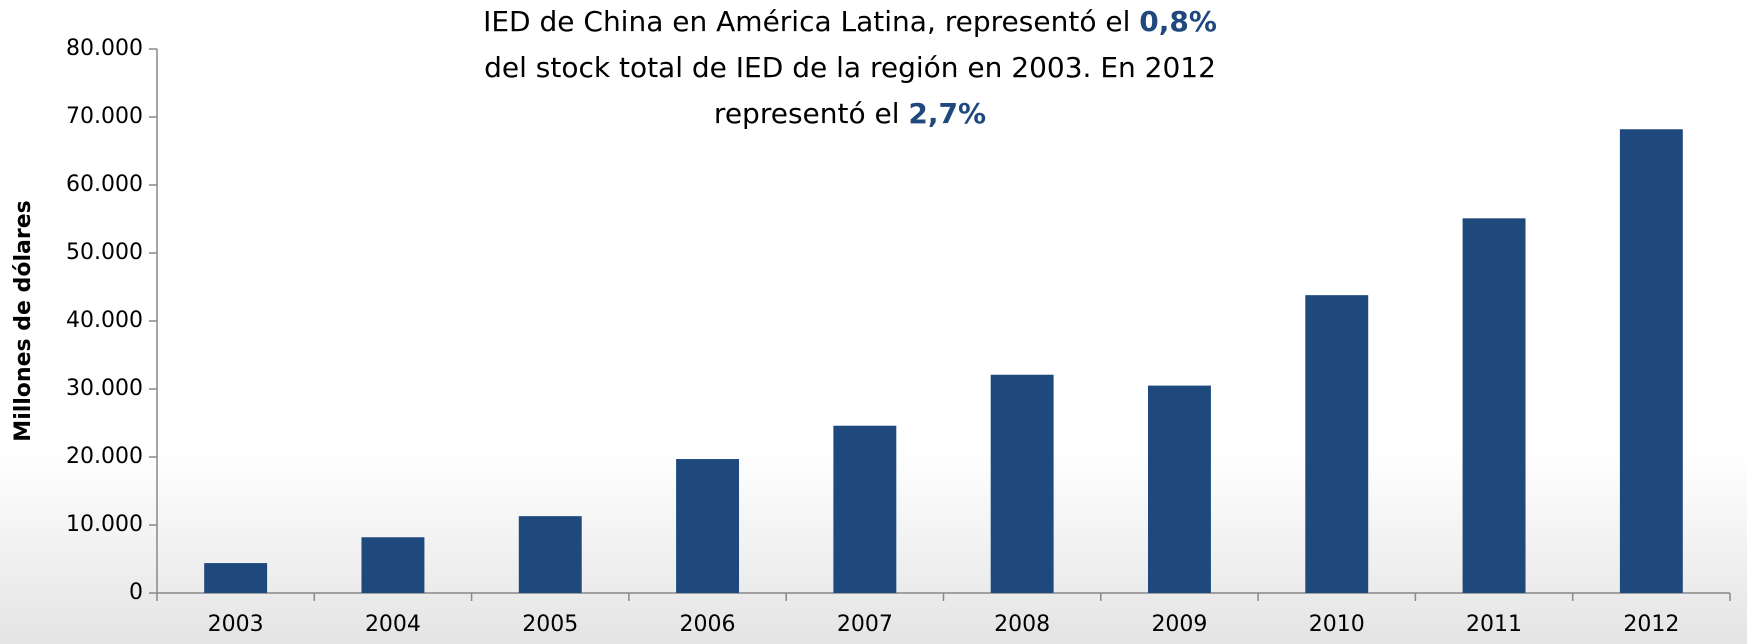 This screenshot has height=644, width=1747. What do you see at coordinates (1179, 624) in the screenshot?
I see `x-tick-label: 2009` at bounding box center [1179, 624].